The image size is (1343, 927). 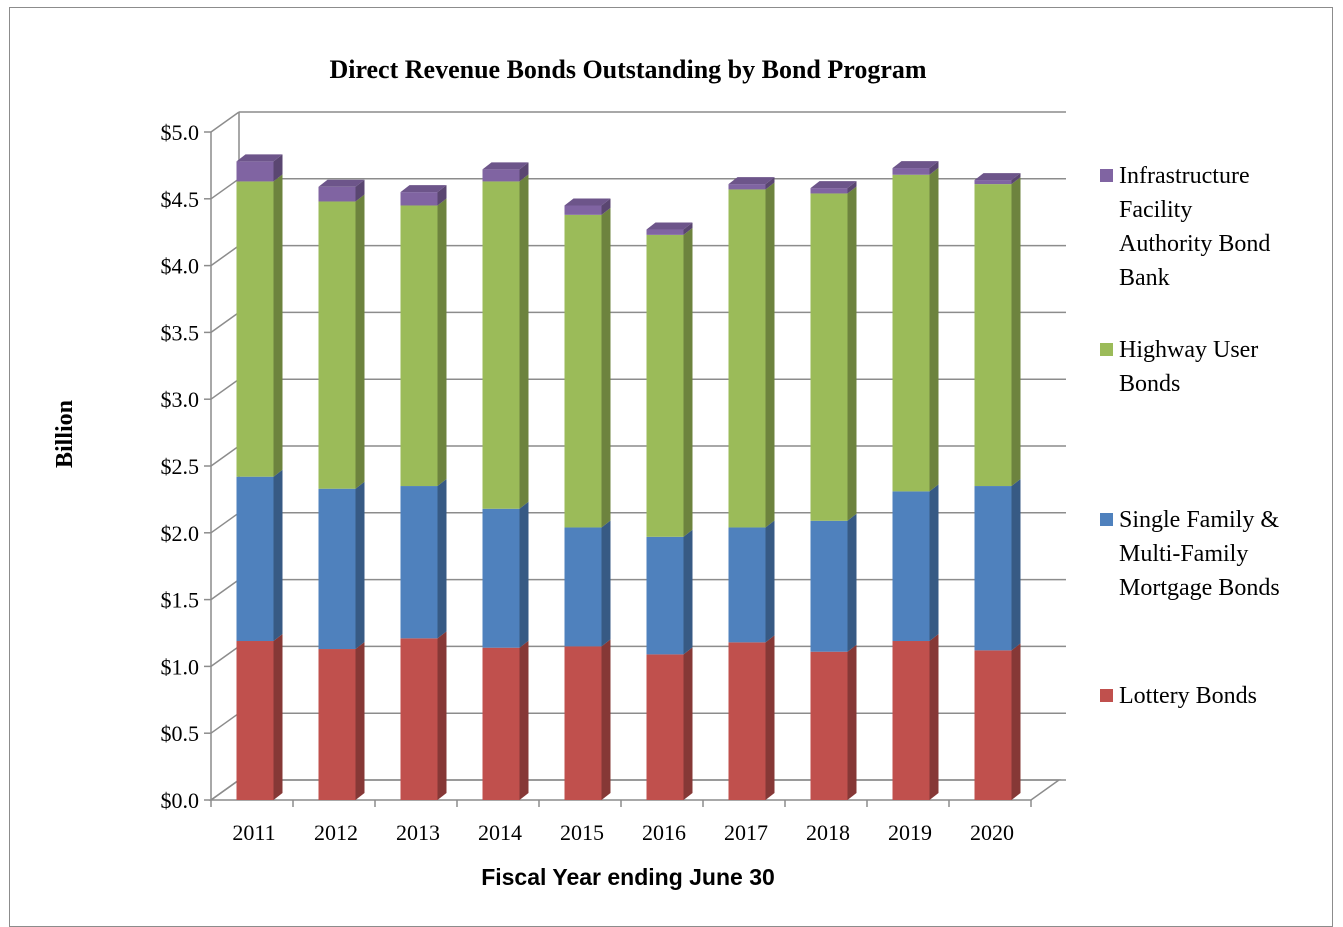 I want to click on legend-label-line: Facility, so click(x=1155, y=210).